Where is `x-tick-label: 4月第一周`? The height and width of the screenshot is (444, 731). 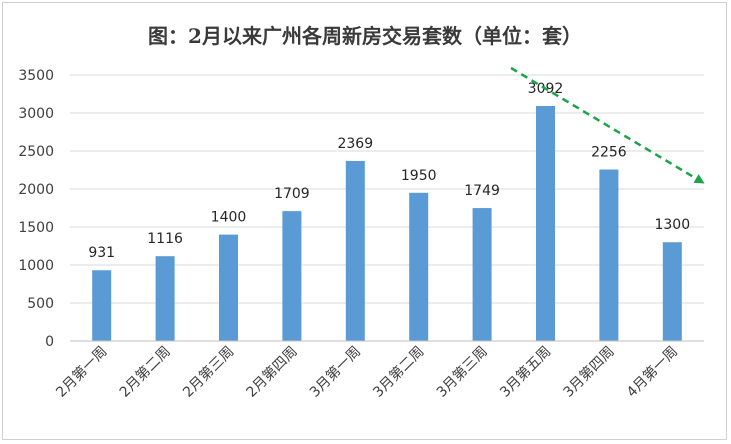
x-tick-label: 4月第一周 is located at coordinates (652, 372).